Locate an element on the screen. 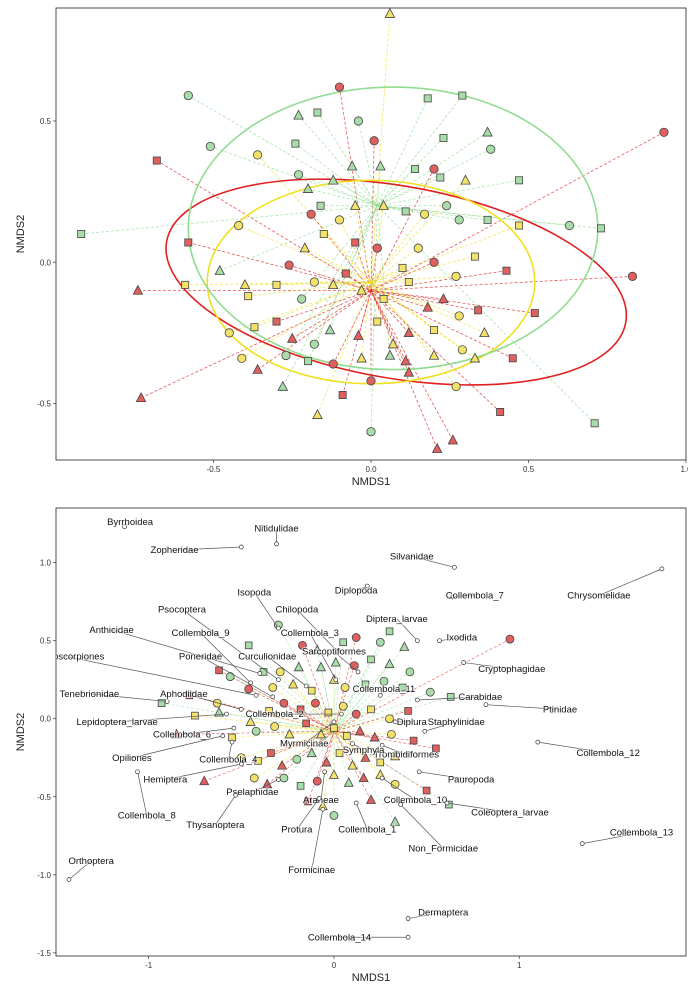 This screenshot has width=688, height=987. taxon-label-30: Myrmicinae is located at coordinates (304, 744).